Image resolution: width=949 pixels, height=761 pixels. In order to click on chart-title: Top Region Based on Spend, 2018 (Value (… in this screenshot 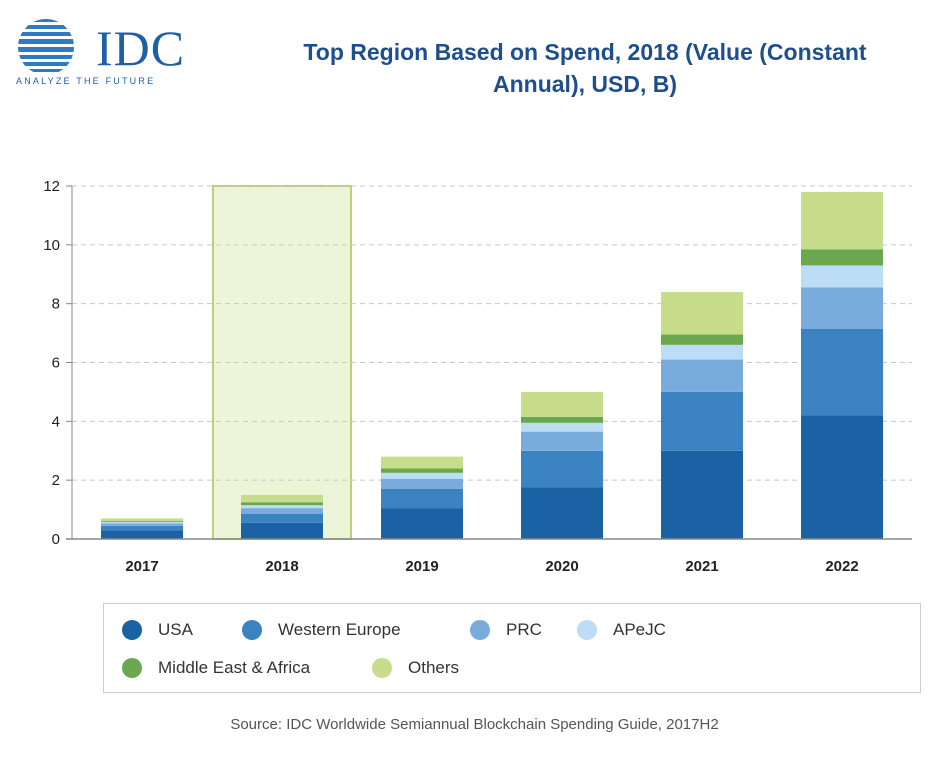, I will do `click(585, 68)`.